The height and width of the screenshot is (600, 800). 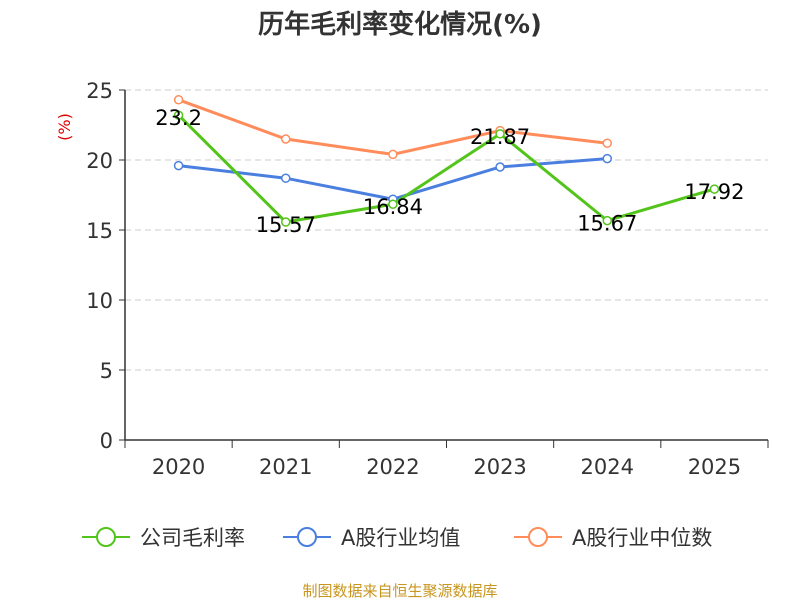 What do you see at coordinates (99, 91) in the screenshot?
I see `y-tick-label: 25` at bounding box center [99, 91].